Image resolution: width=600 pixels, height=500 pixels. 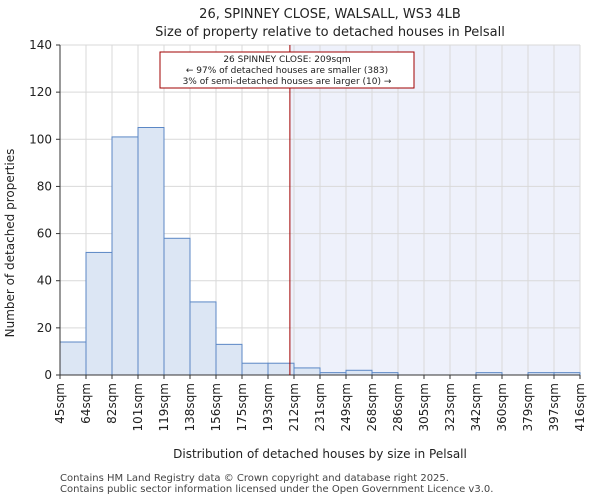 What do you see at coordinates (216, 407) in the screenshot?
I see `x-tick-label-156sqm: 156sqm` at bounding box center [216, 407].